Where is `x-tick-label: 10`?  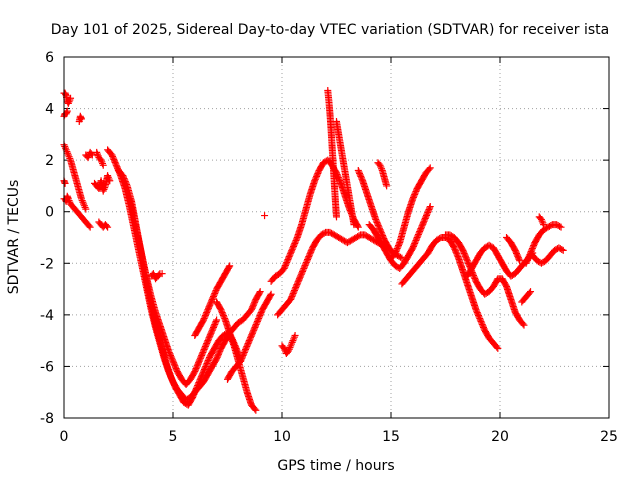 x-tick-label: 10 is located at coordinates (282, 437).